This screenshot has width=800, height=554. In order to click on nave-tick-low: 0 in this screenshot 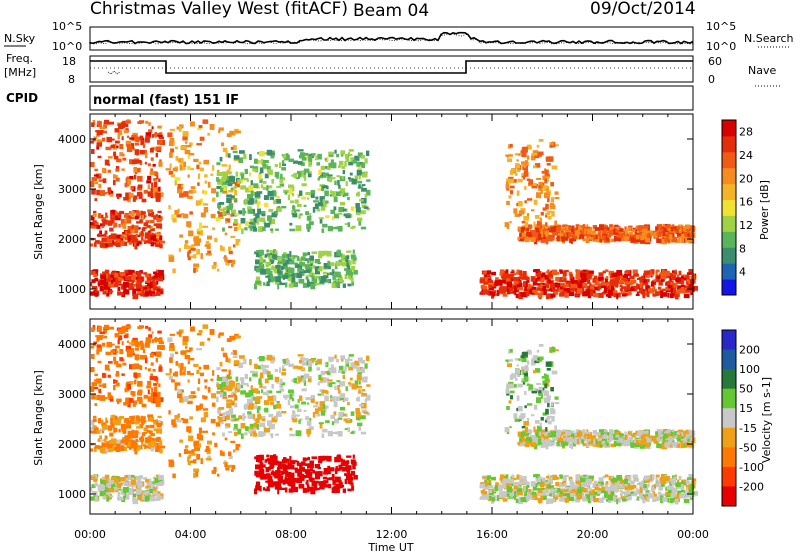, I will do `click(711, 79)`.